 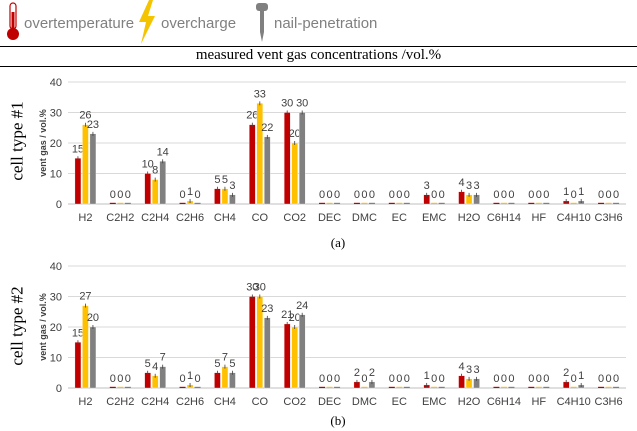 I want to click on data-label-overcharge-c6h14: 0, so click(x=504, y=379).